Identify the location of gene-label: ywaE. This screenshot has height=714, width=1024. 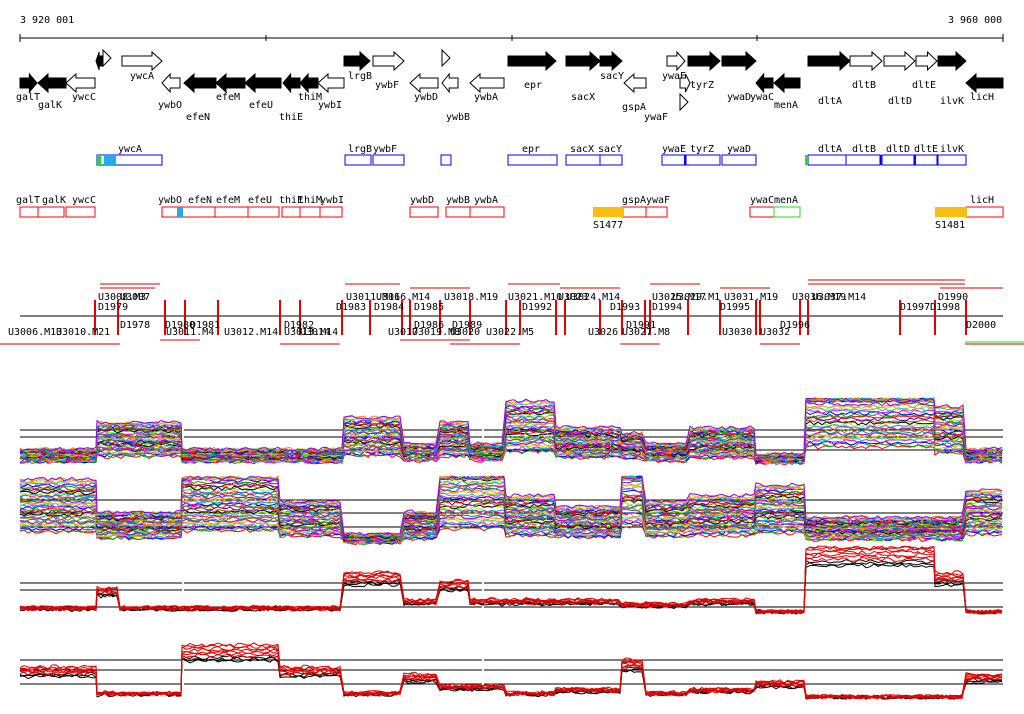
(674, 76).